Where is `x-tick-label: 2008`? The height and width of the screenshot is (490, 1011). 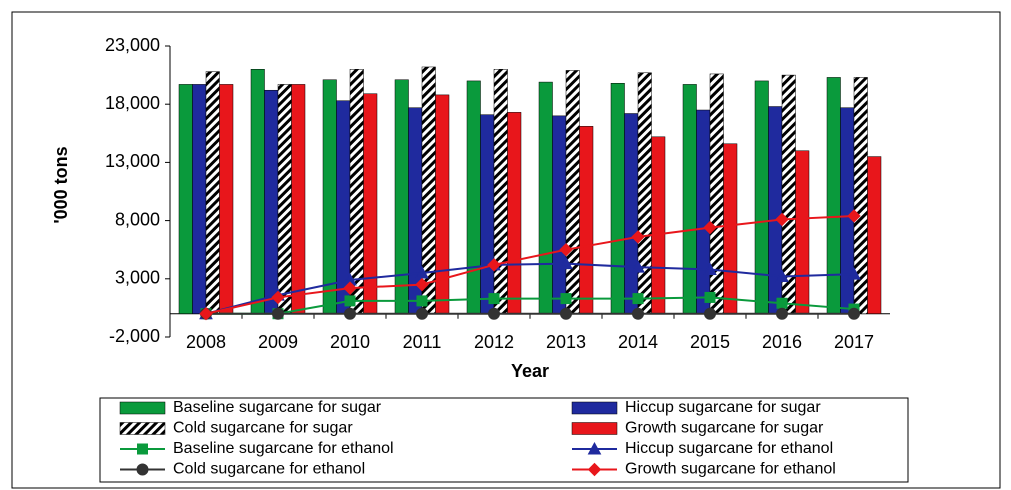 x-tick-label: 2008 is located at coordinates (206, 342).